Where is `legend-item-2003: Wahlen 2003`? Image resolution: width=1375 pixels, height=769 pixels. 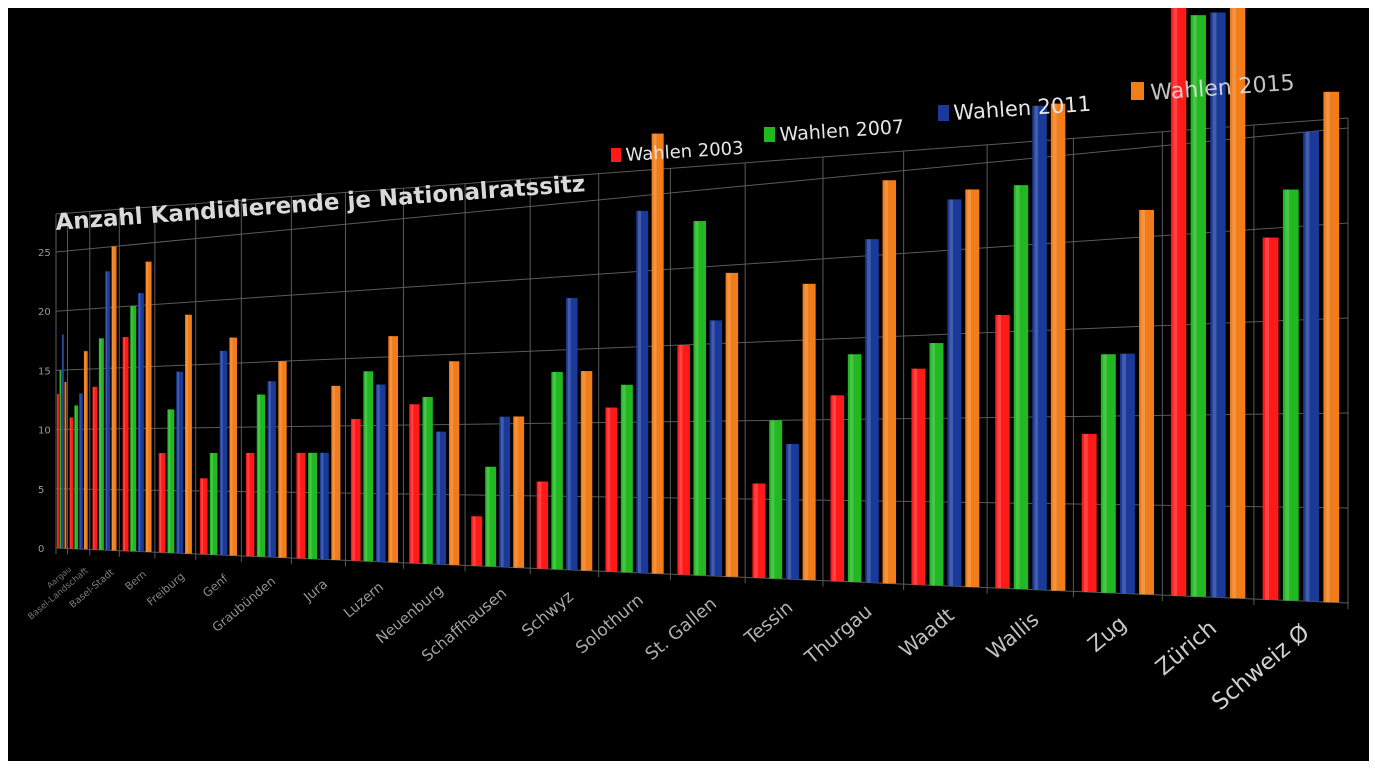
legend-item-2003: Wahlen 2003 is located at coordinates (677, 152).